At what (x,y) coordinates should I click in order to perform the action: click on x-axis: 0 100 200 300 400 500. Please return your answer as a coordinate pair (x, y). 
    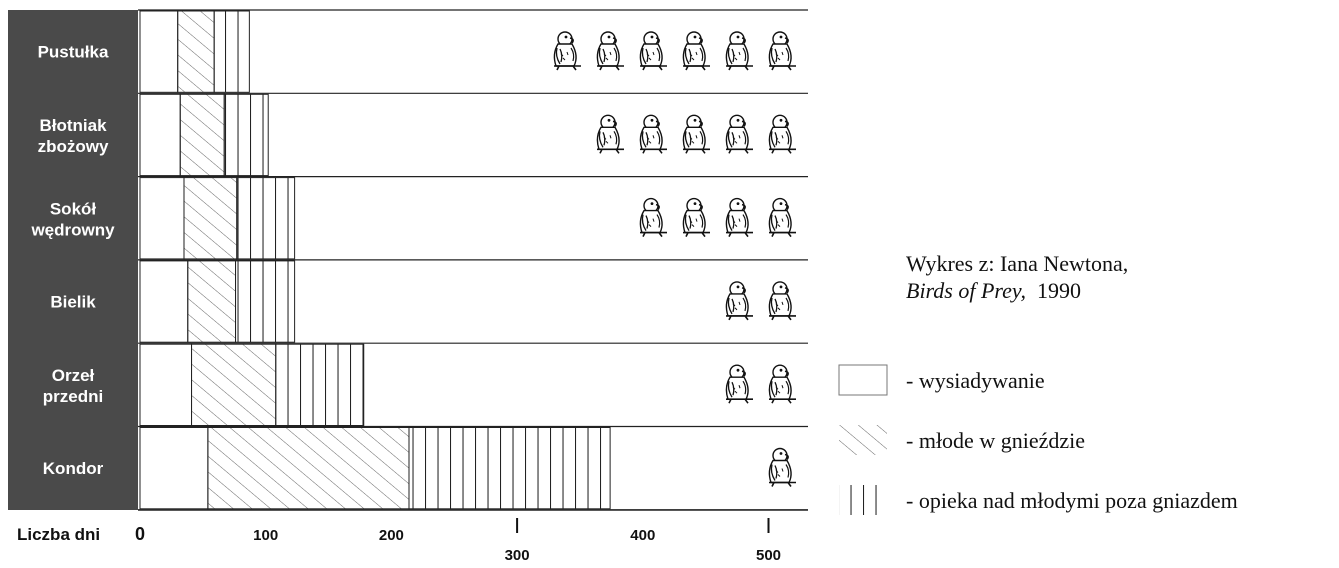
    Looking at the image, I should click on (471, 536).